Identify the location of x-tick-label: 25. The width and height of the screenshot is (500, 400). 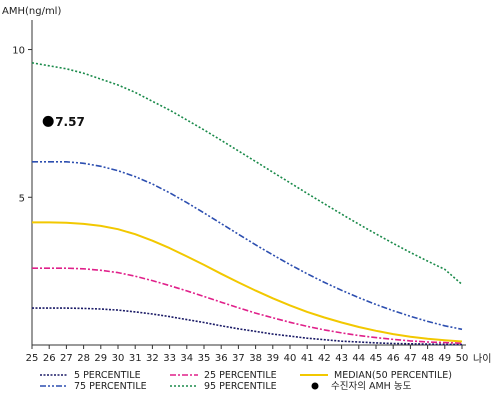
(32, 358).